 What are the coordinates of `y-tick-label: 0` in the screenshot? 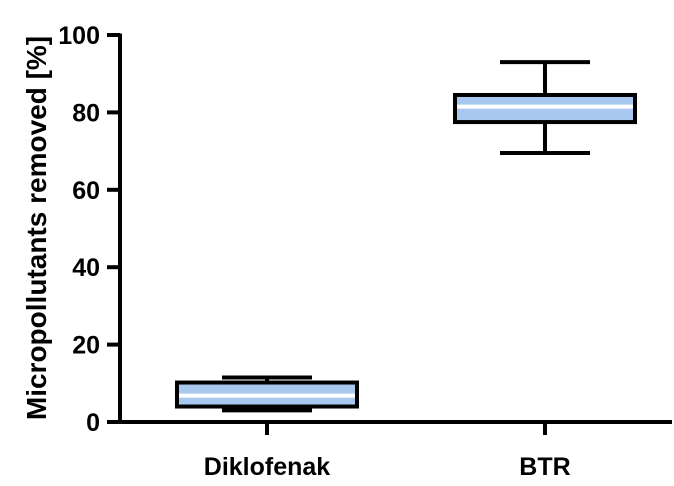 It's located at (93, 423).